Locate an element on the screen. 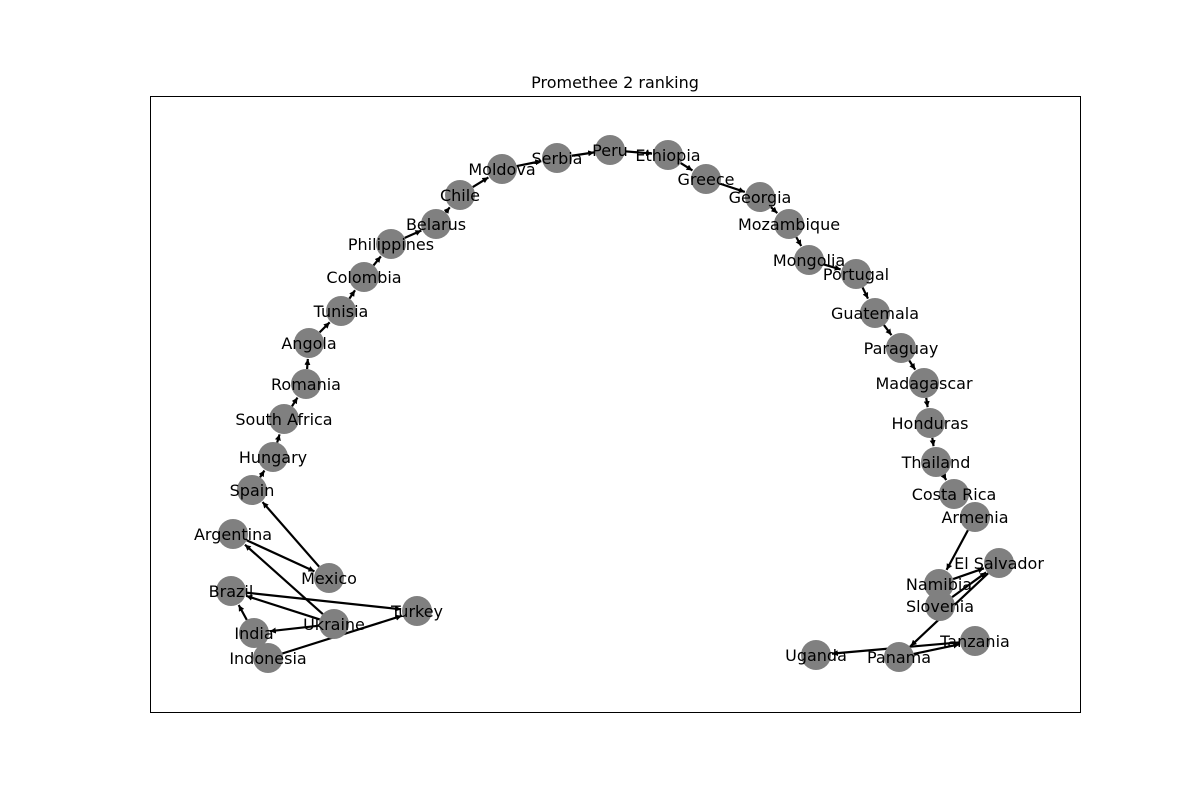 This screenshot has width=1200, height=800. node-spain is located at coordinates (252, 490).